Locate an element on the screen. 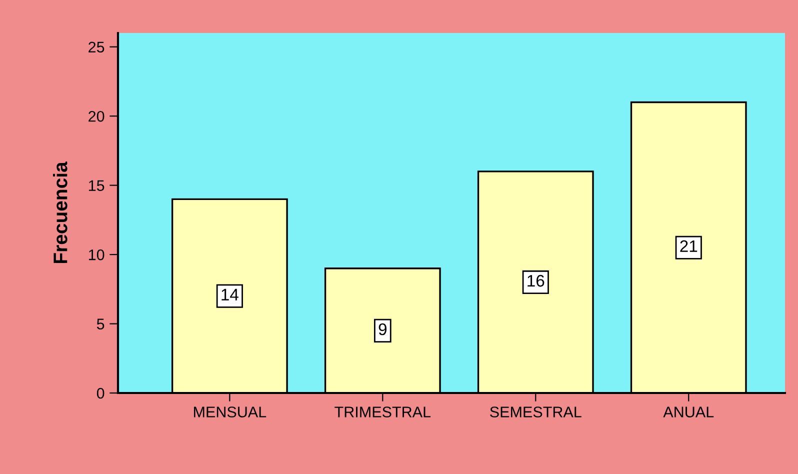 The height and width of the screenshot is (474, 798). y-tick-label: 5 is located at coordinates (100, 324).